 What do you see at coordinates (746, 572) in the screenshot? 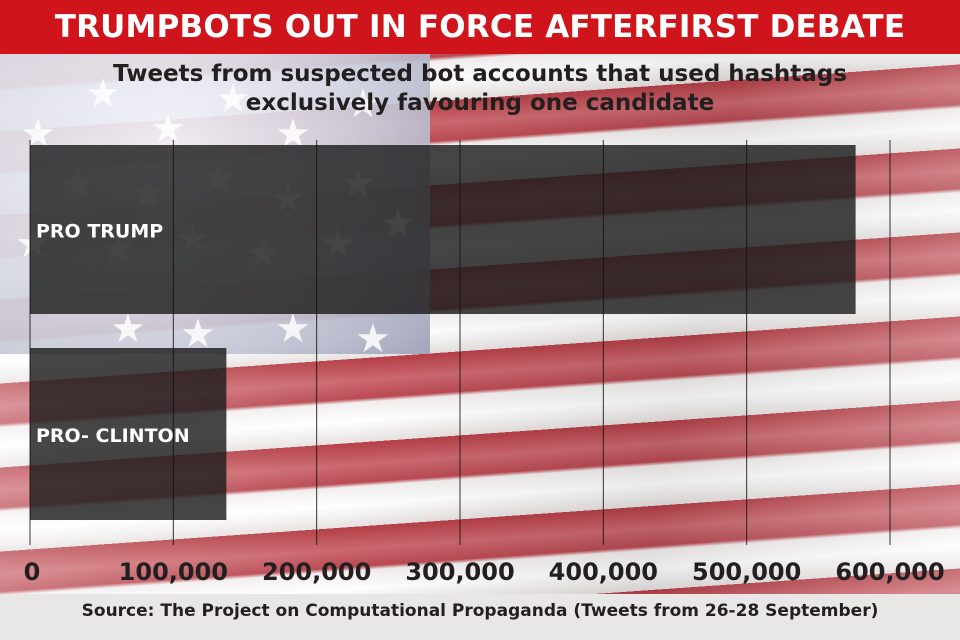
I see `tick-label: 500,000` at bounding box center [746, 572].